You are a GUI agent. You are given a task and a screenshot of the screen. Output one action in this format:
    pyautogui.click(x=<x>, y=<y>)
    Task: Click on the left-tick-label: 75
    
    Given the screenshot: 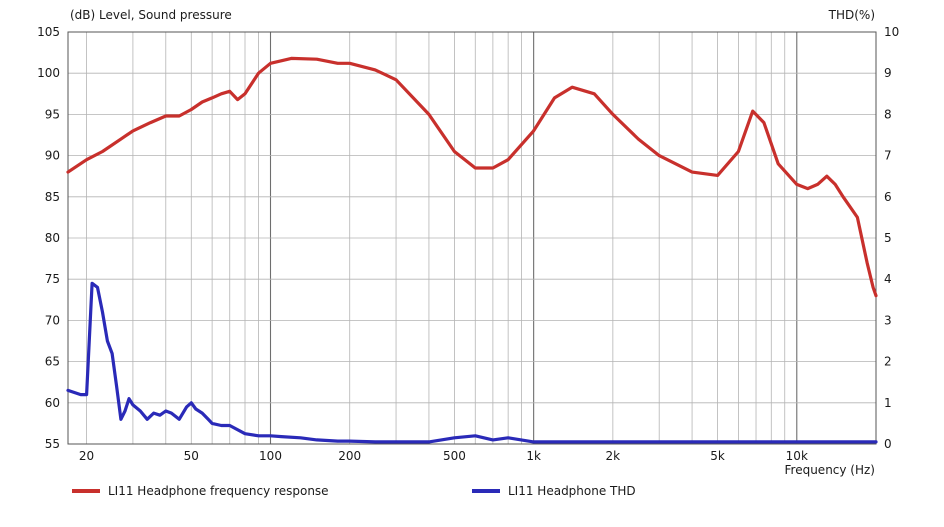 What is the action you would take?
    pyautogui.click(x=52, y=279)
    